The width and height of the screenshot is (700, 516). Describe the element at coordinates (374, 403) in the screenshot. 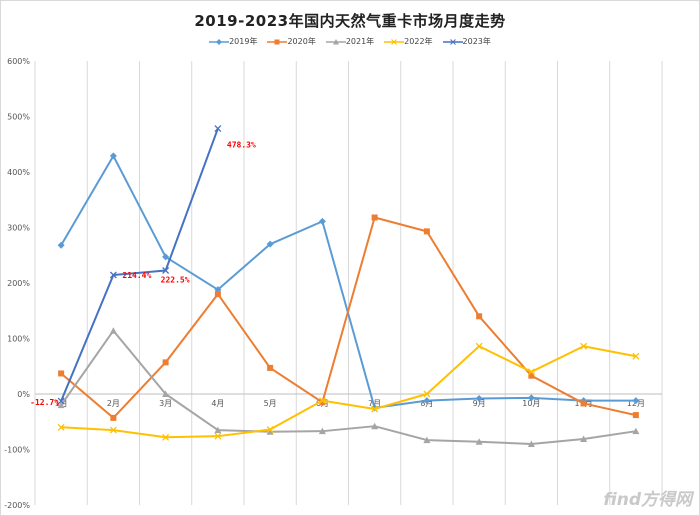

I see `x-tick-label: 7月` at that location.